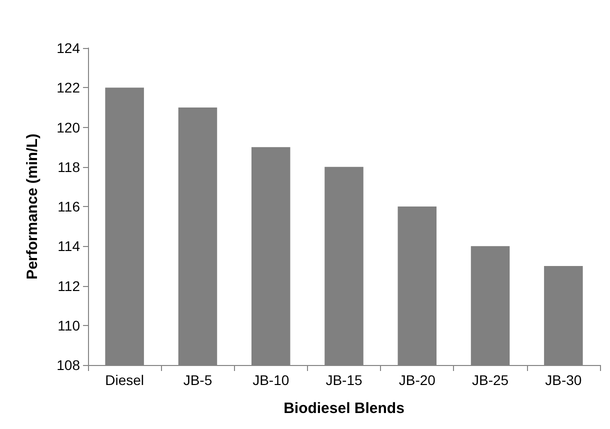  I want to click on y-tick-label: 116, so click(69, 206).